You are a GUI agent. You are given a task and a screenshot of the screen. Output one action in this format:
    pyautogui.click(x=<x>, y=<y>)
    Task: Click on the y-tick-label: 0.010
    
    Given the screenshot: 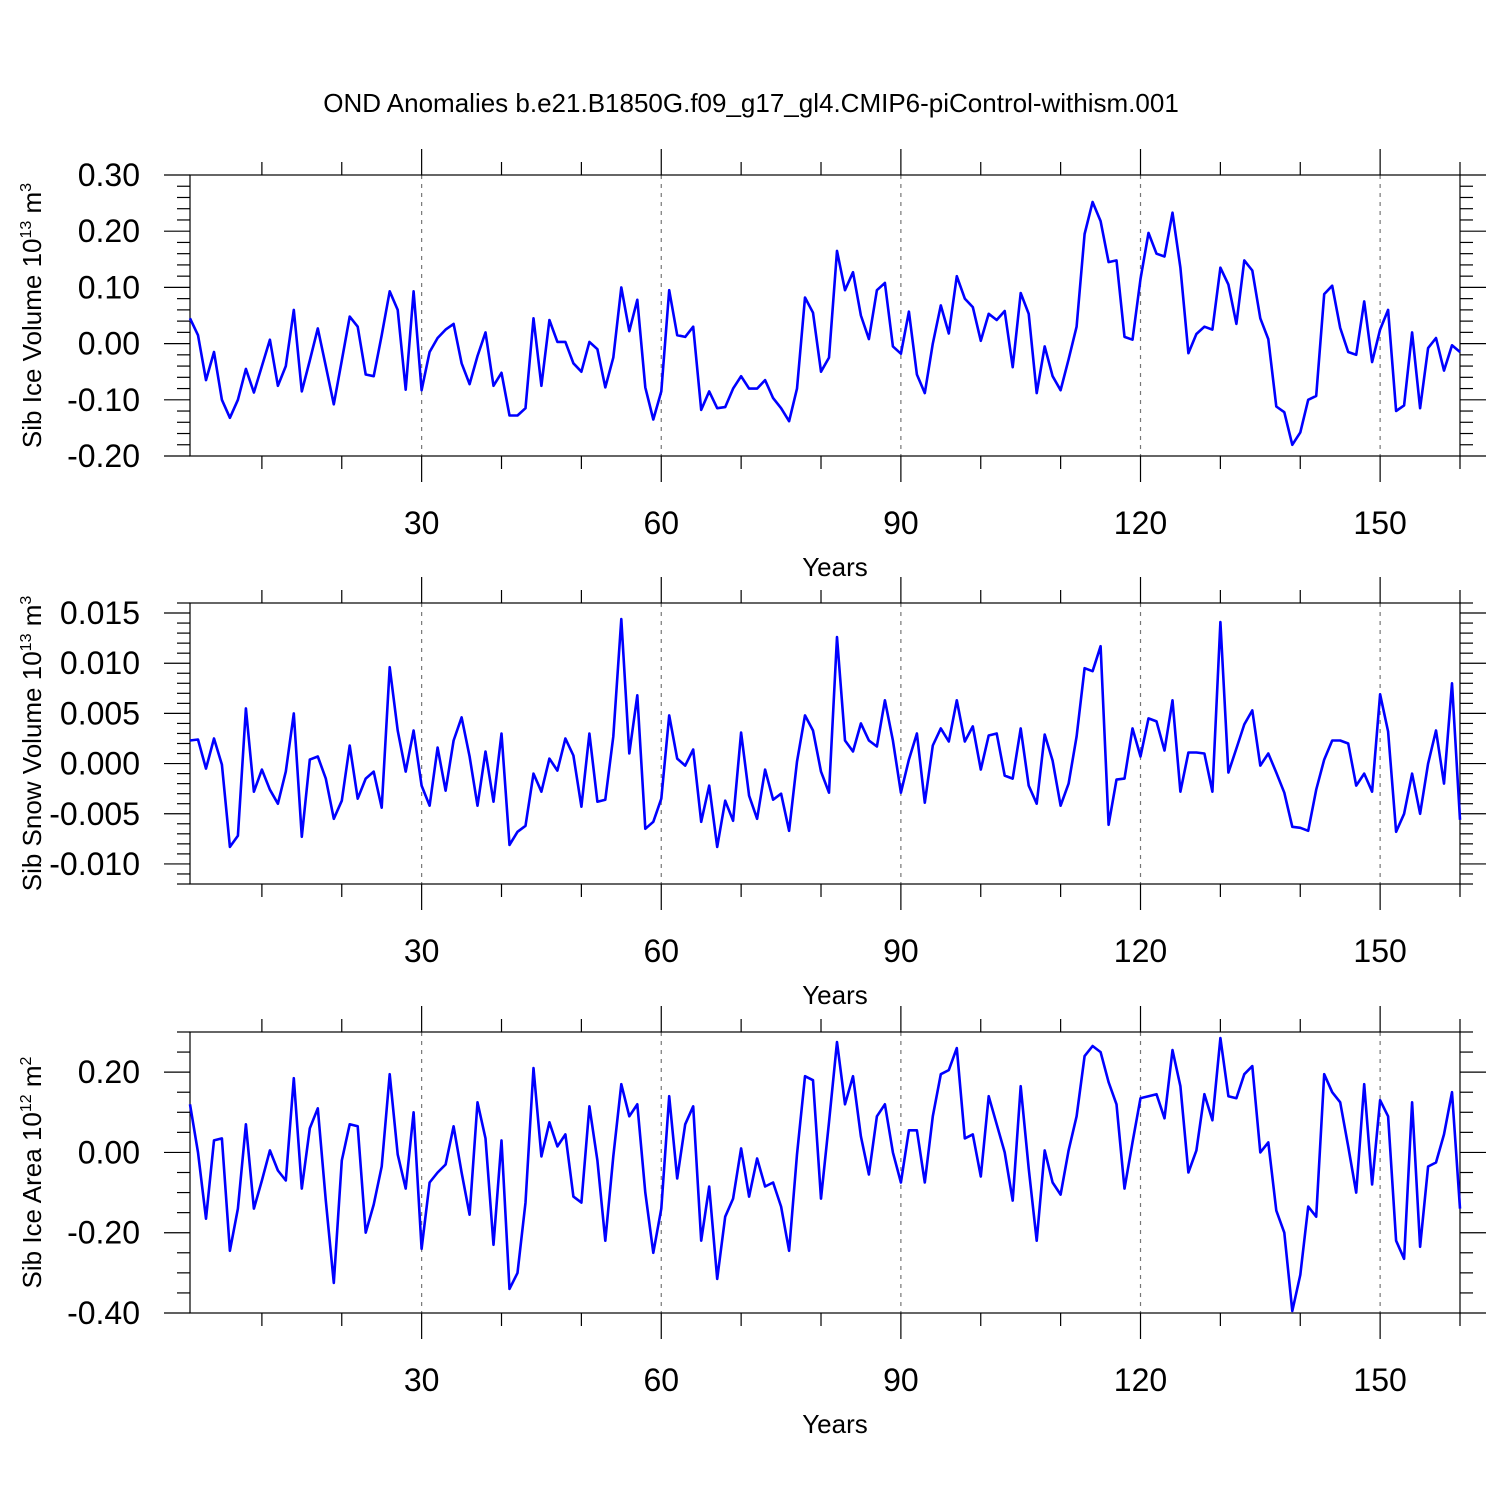 What is the action you would take?
    pyautogui.click(x=100, y=663)
    